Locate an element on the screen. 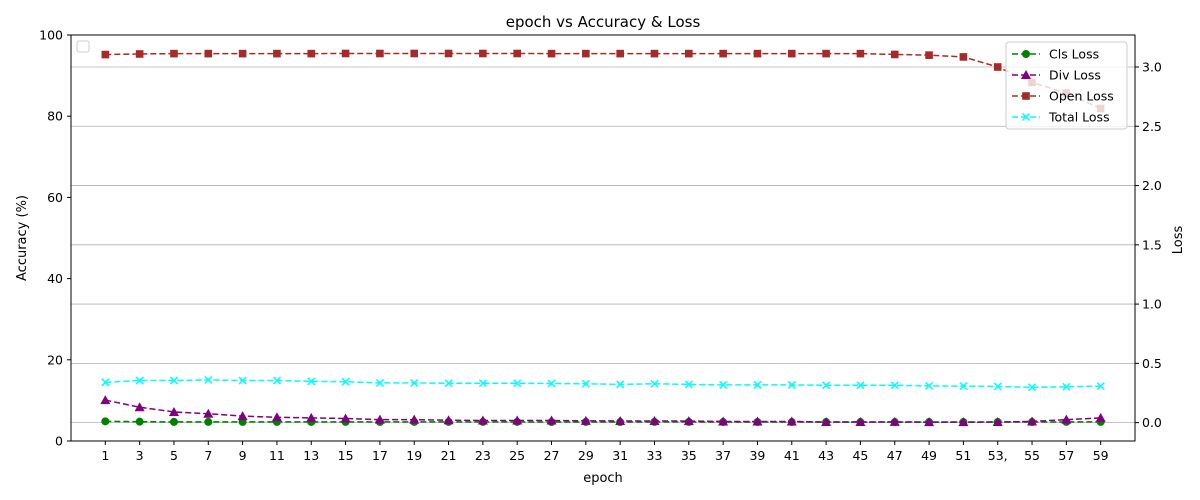  legend-item: Open Loss is located at coordinates (1063, 96).